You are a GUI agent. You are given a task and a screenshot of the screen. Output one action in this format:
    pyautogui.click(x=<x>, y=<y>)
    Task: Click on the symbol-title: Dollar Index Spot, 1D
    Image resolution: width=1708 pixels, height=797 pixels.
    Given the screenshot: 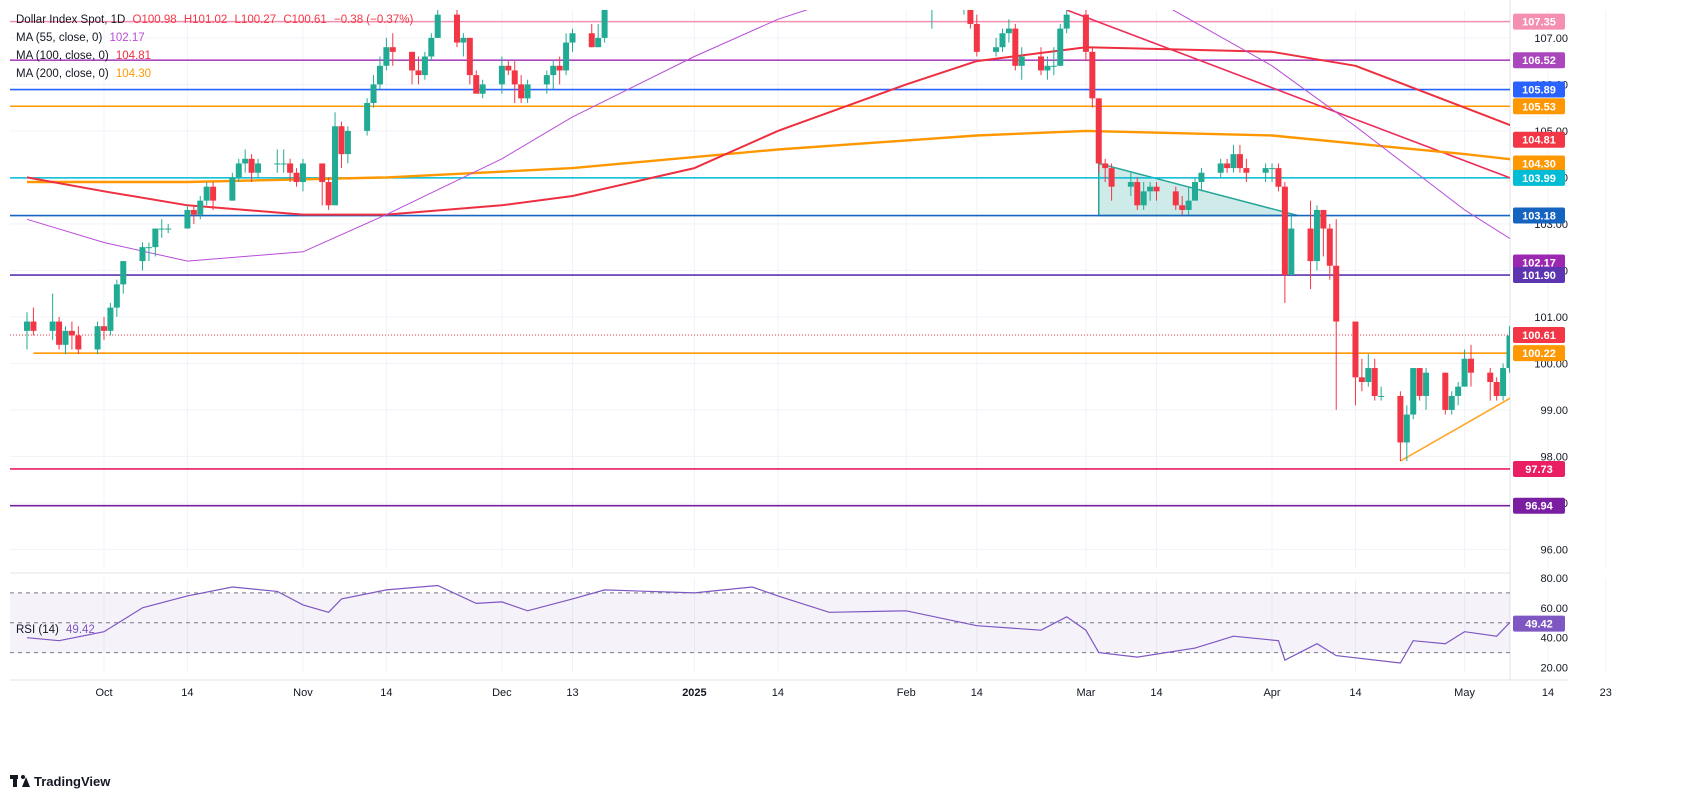 What is the action you would take?
    pyautogui.click(x=71, y=20)
    